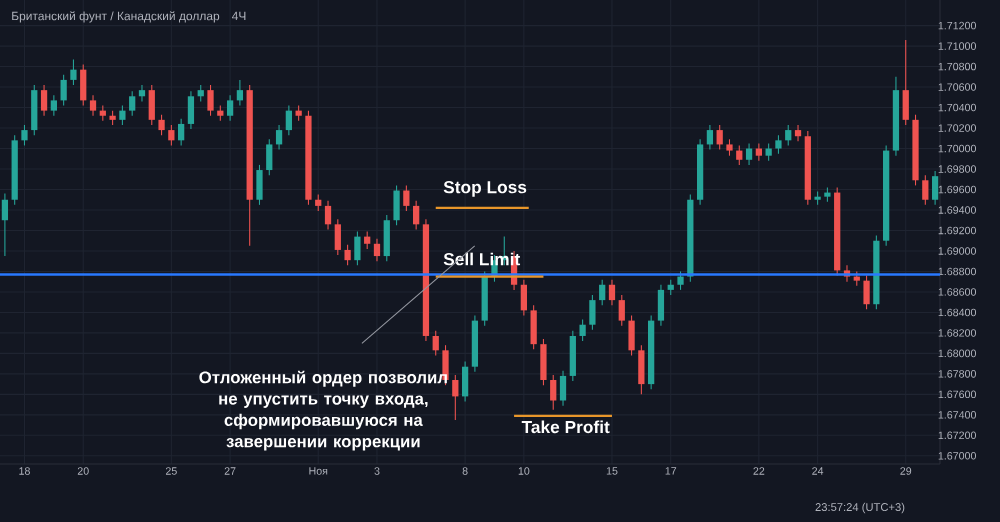 The height and width of the screenshot is (522, 1000). Describe the element at coordinates (565, 427) in the screenshot. I see `ref-line-label: Take Profit` at that location.